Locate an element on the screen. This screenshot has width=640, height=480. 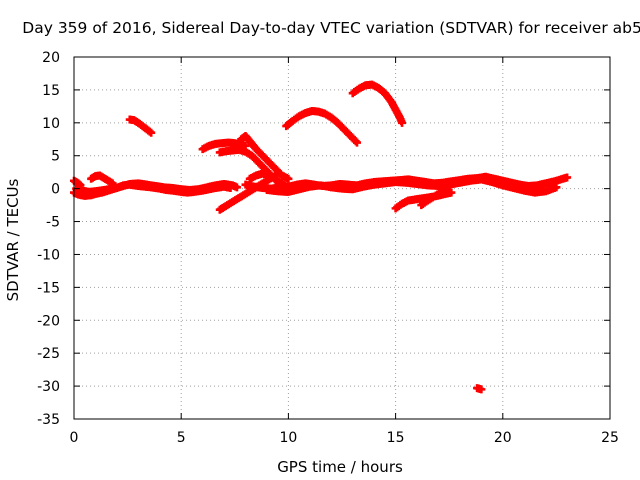
x-tick-label: 5 is located at coordinates (181, 438).